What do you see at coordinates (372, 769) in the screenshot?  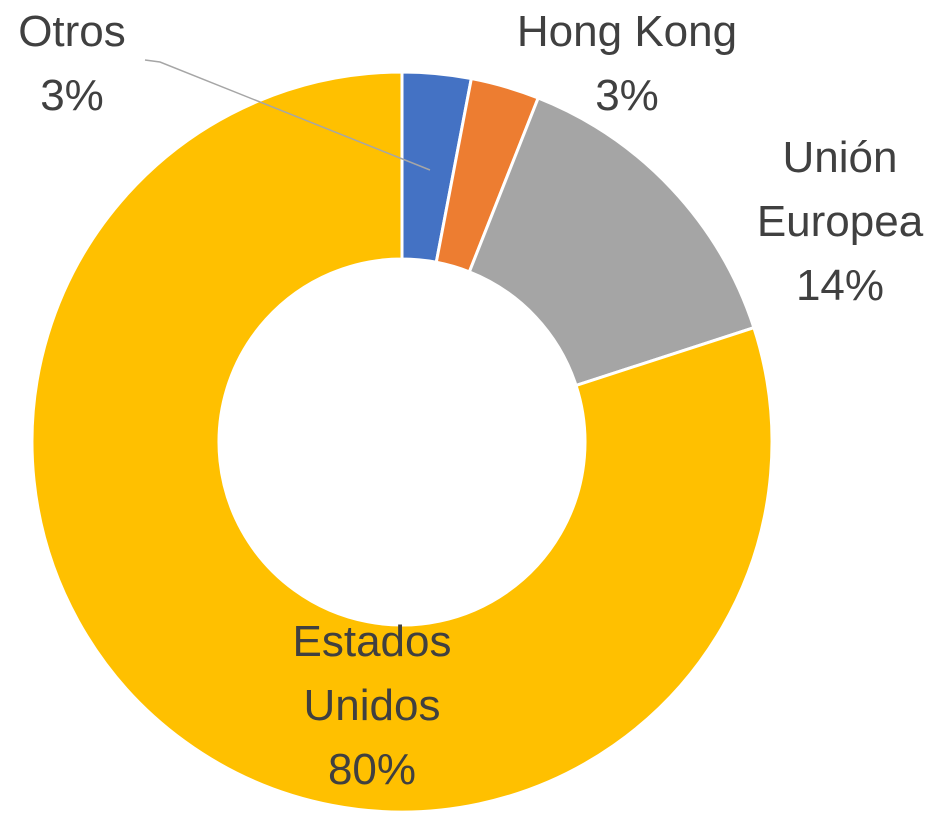 I see `value-label: 80%` at bounding box center [372, 769].